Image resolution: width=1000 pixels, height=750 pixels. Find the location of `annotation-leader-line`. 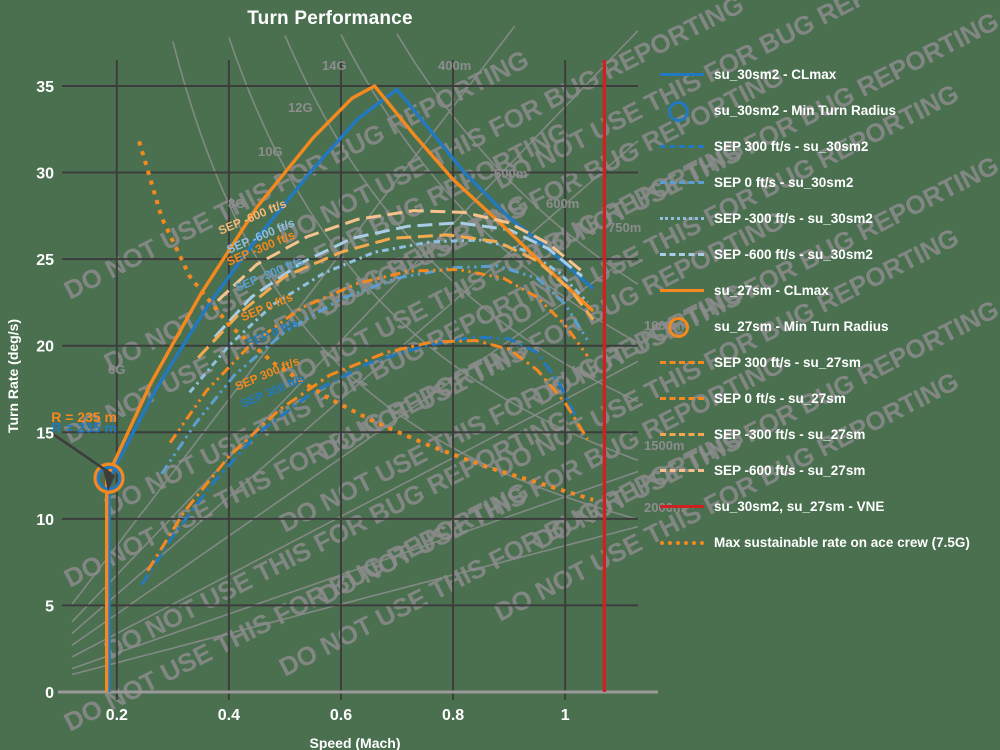

annotation-leader-line is located at coordinates (80, 452).